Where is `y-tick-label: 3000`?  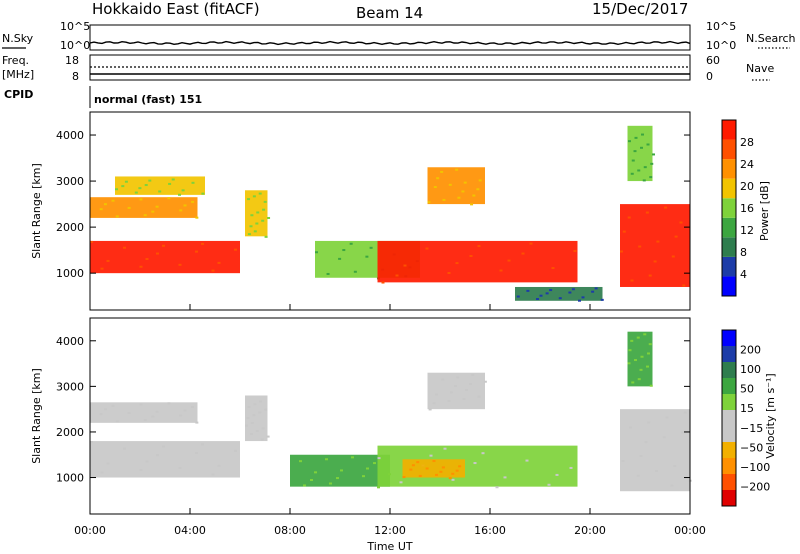
y-tick-label: 3000 is located at coordinates (70, 181).